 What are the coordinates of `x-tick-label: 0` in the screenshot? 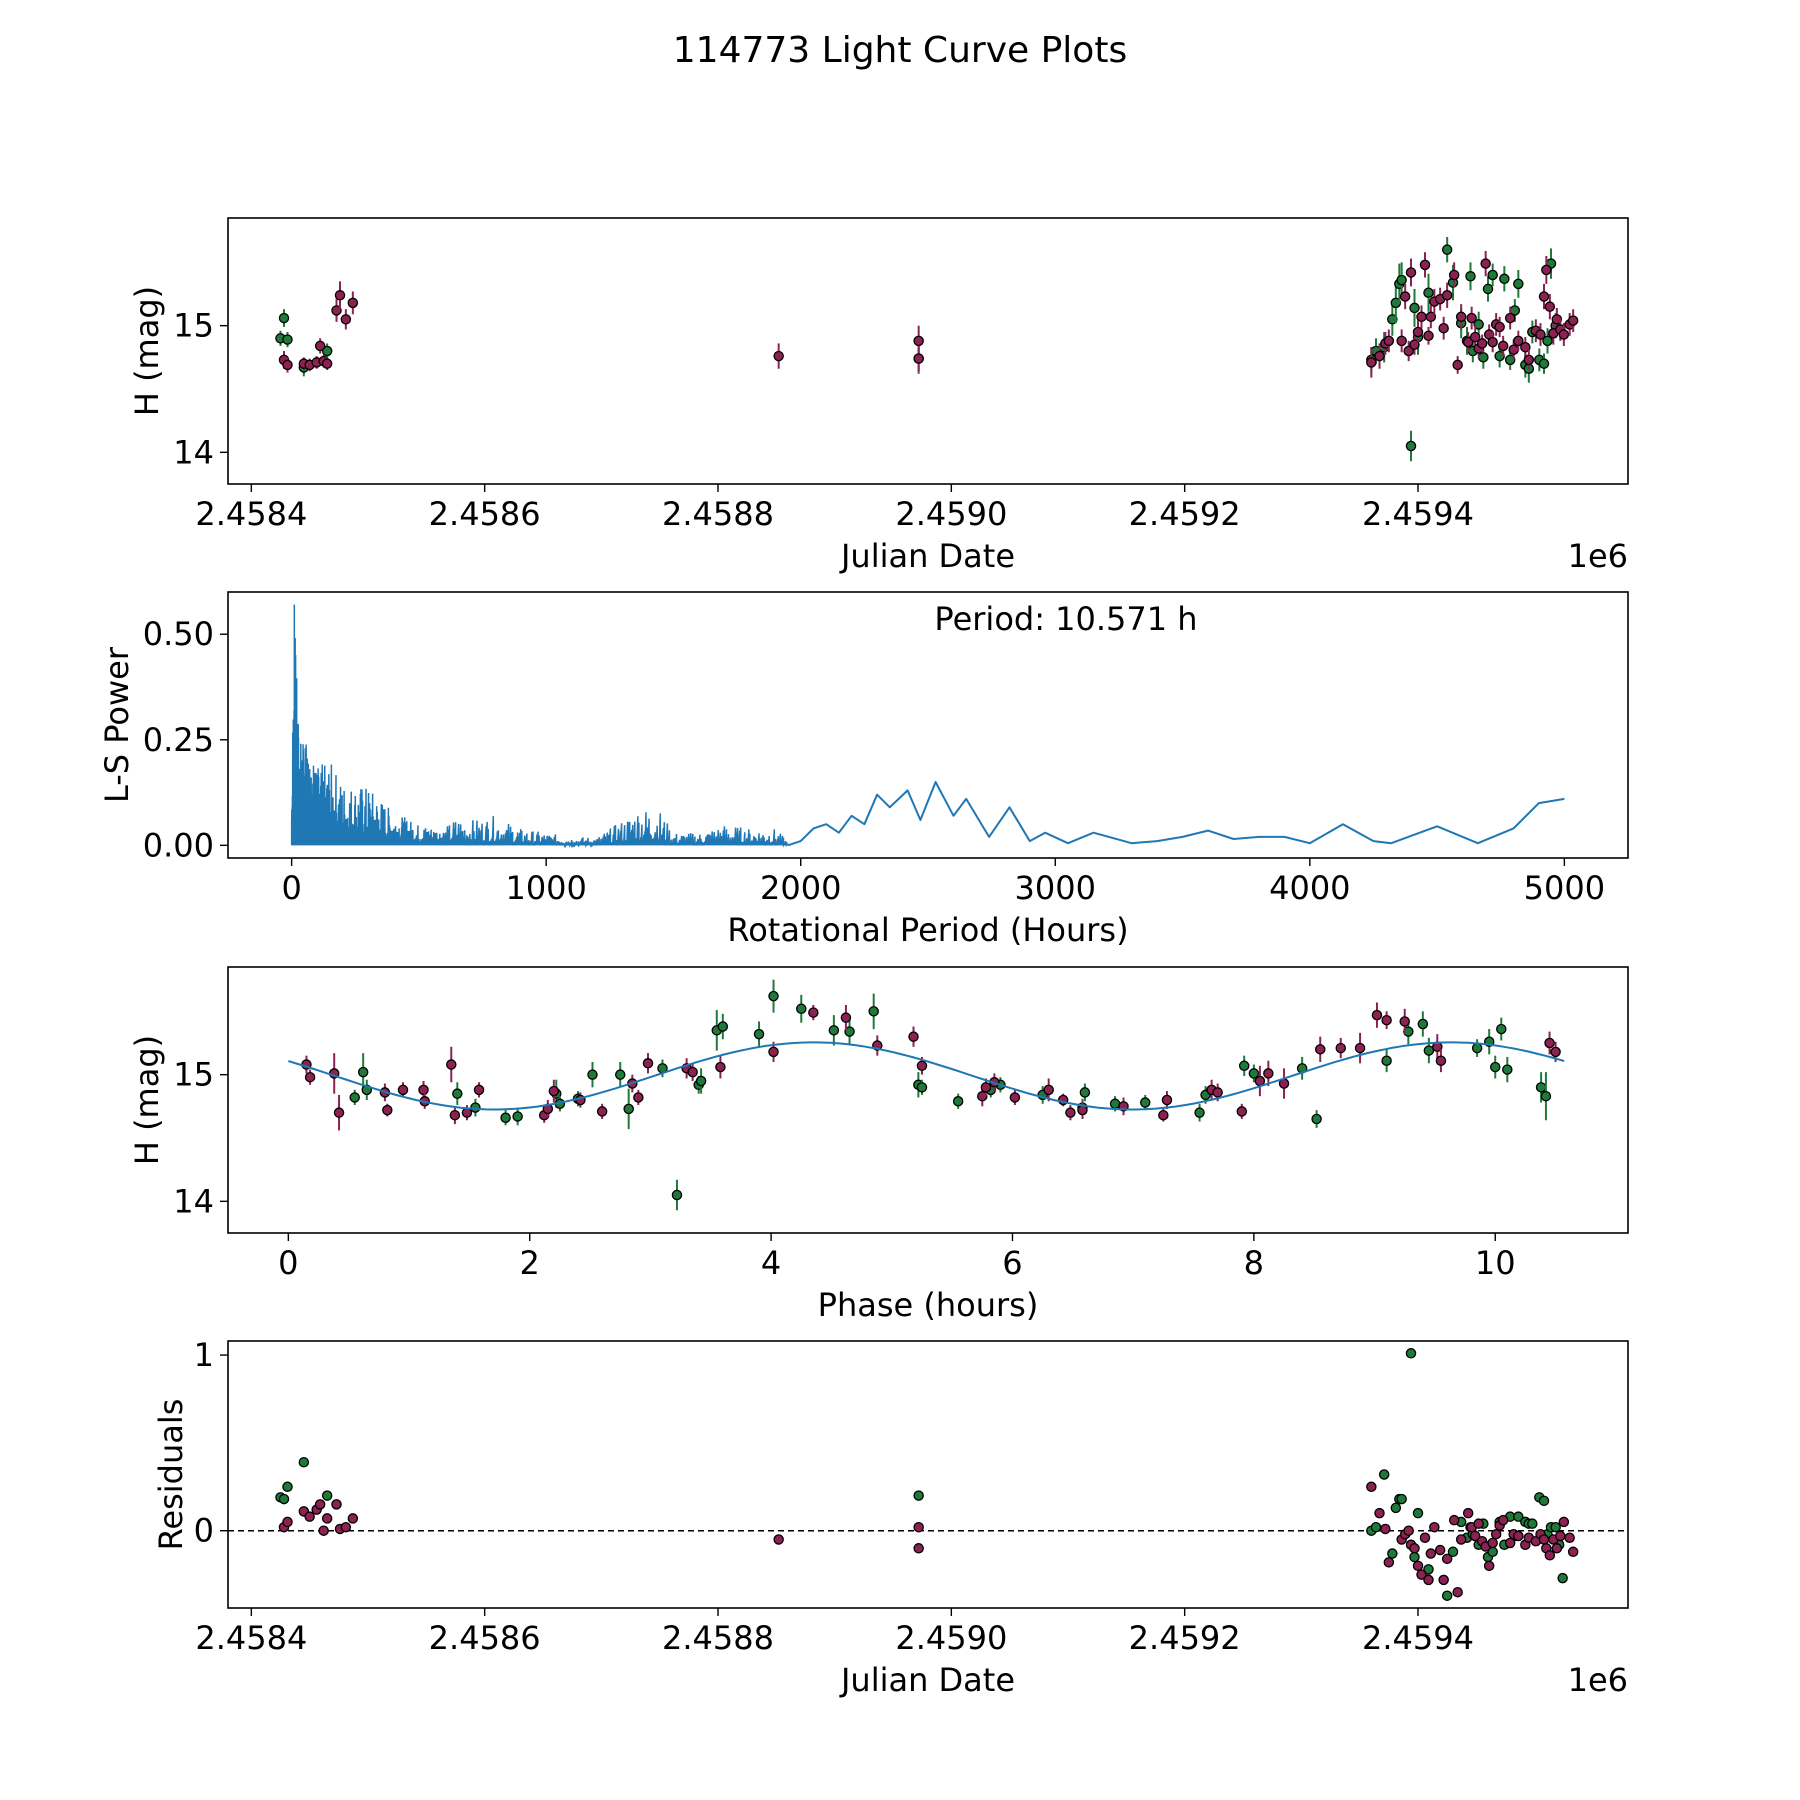 It's located at (288, 1263).